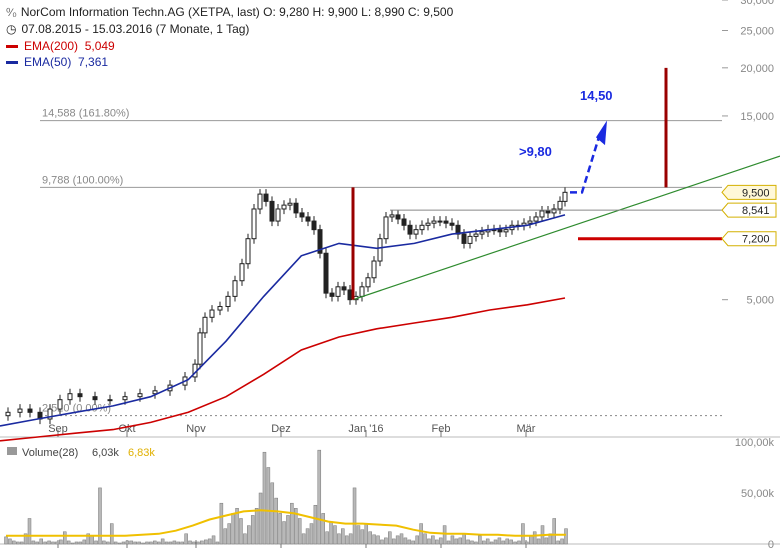  Describe the element at coordinates (58, 429) in the screenshot. I see `x-tick-label: Sep` at that location.